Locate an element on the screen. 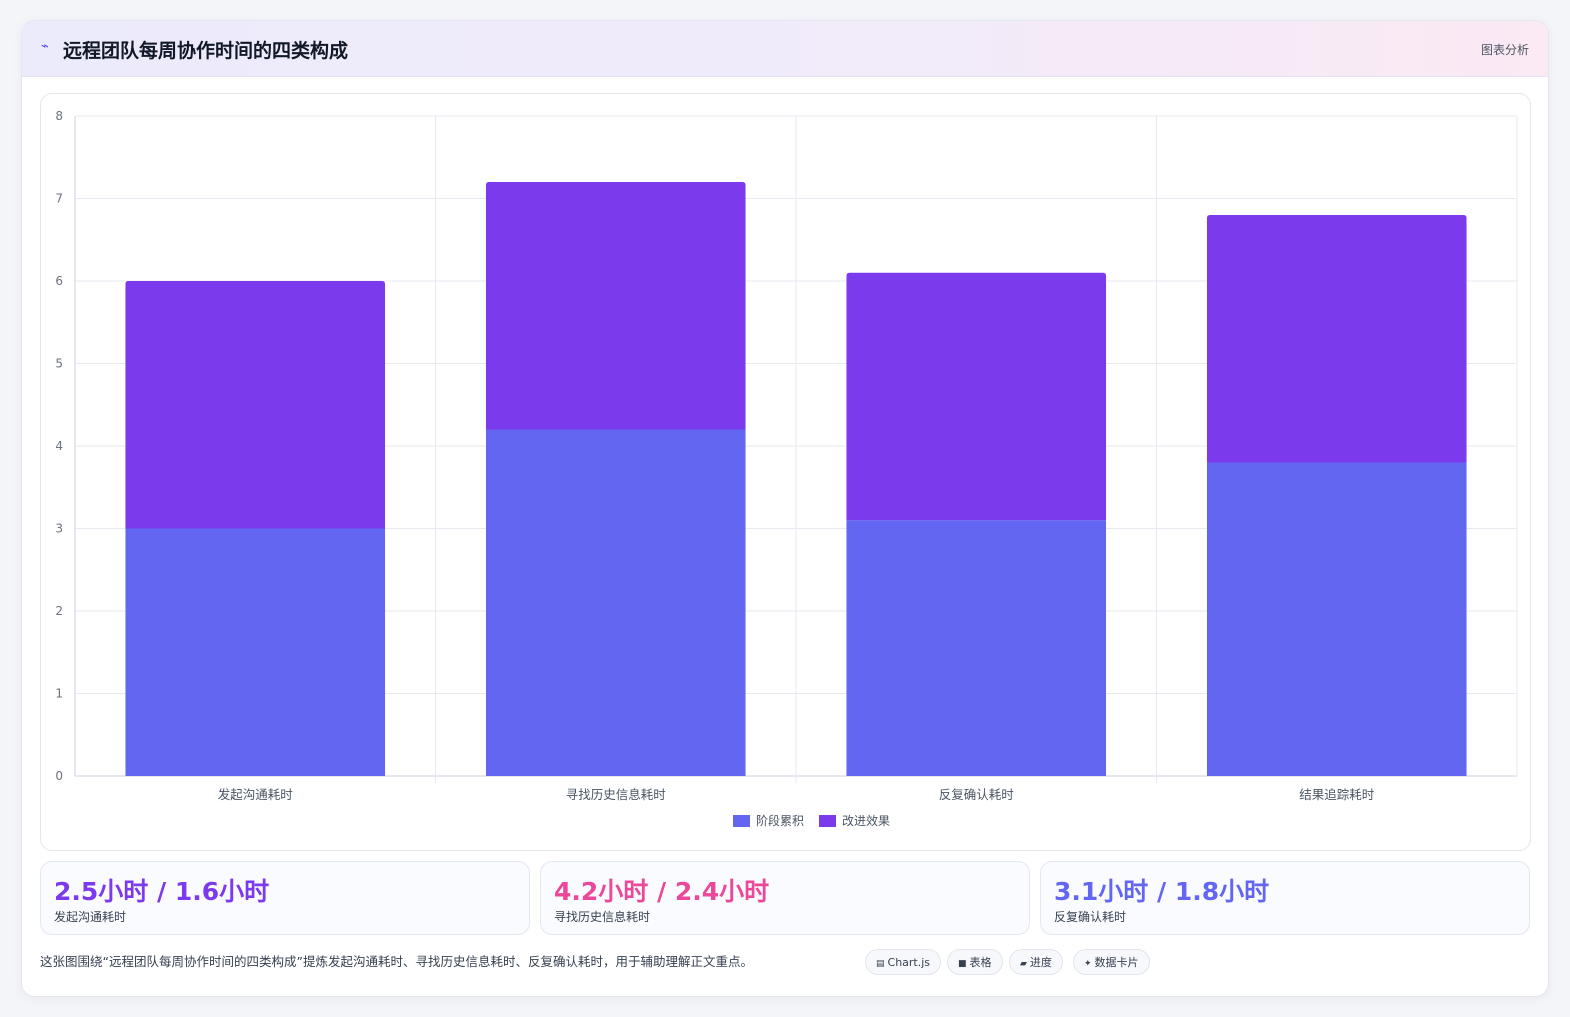 This screenshot has width=1570, height=1017. progress-icon: ▰ is located at coordinates (1023, 964).